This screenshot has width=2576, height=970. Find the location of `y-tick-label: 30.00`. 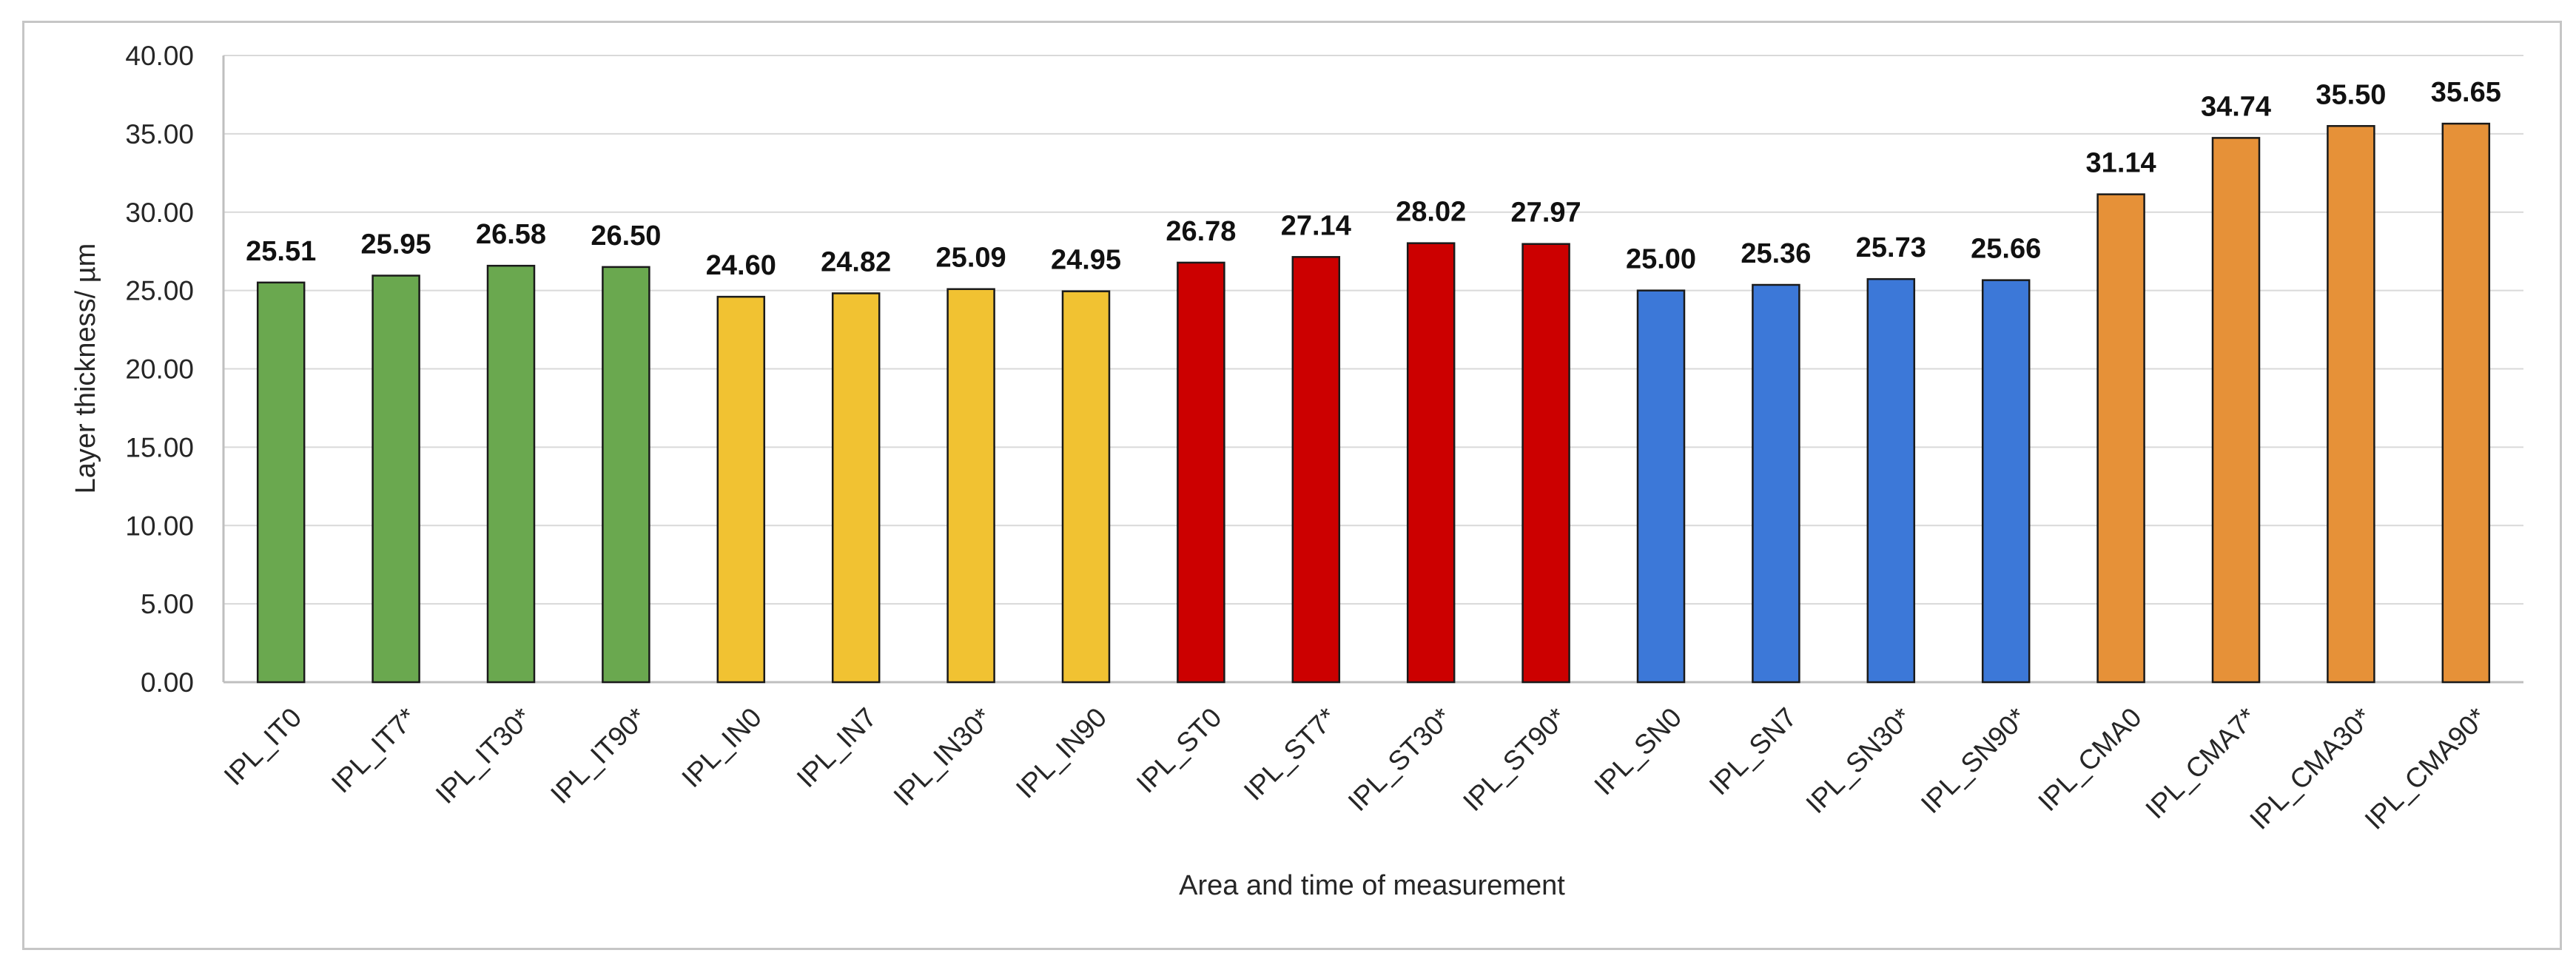

y-tick-label: 30.00 is located at coordinates (159, 213).